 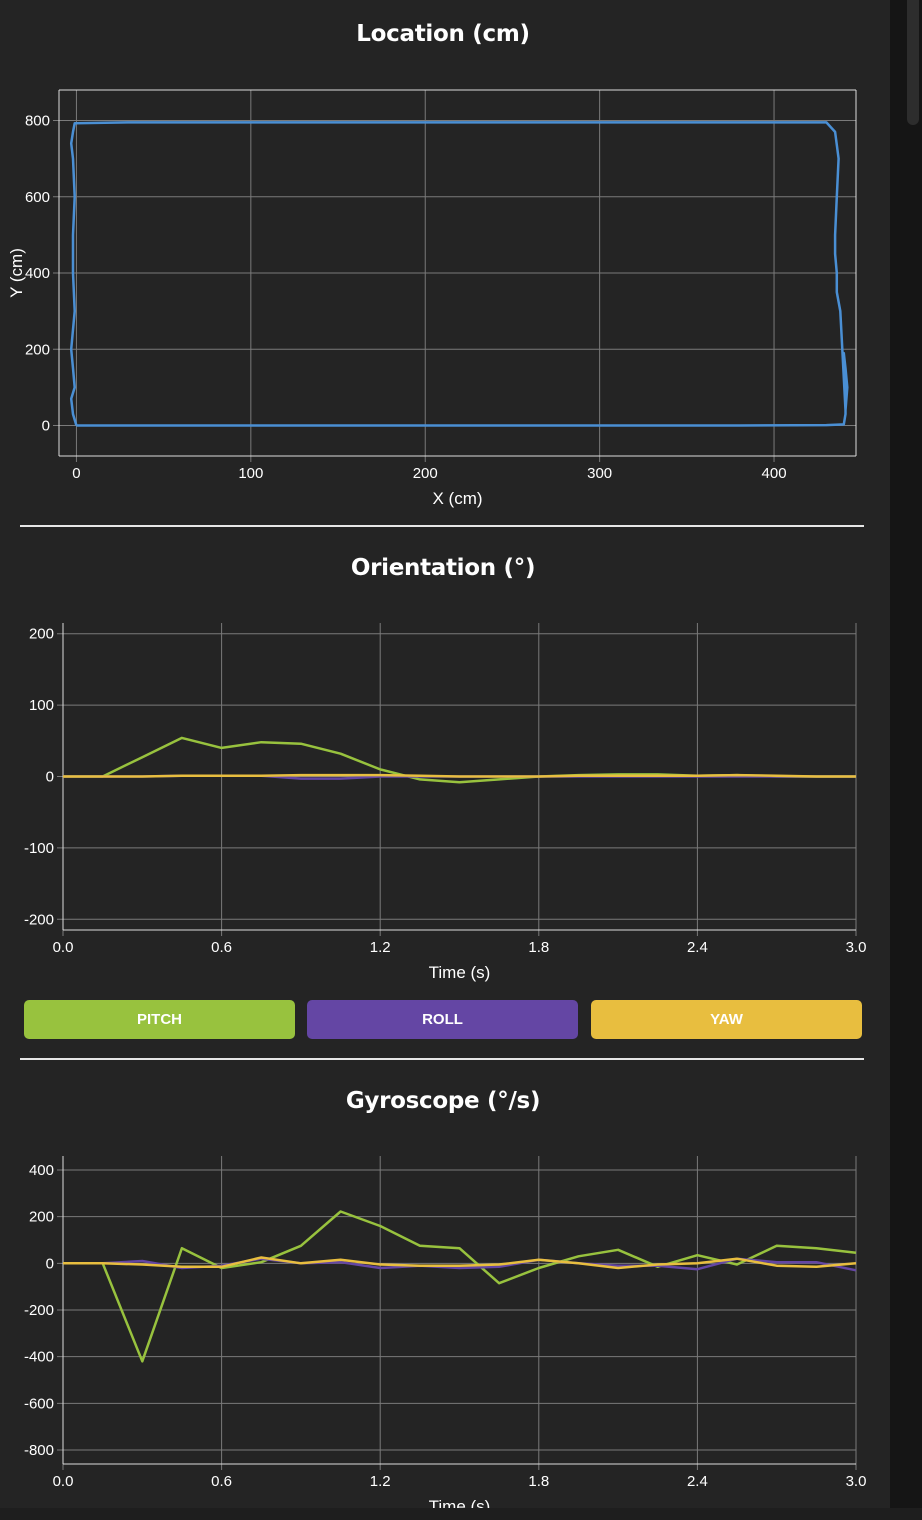 I want to click on x-axis-label: Time (s), so click(x=460, y=972).